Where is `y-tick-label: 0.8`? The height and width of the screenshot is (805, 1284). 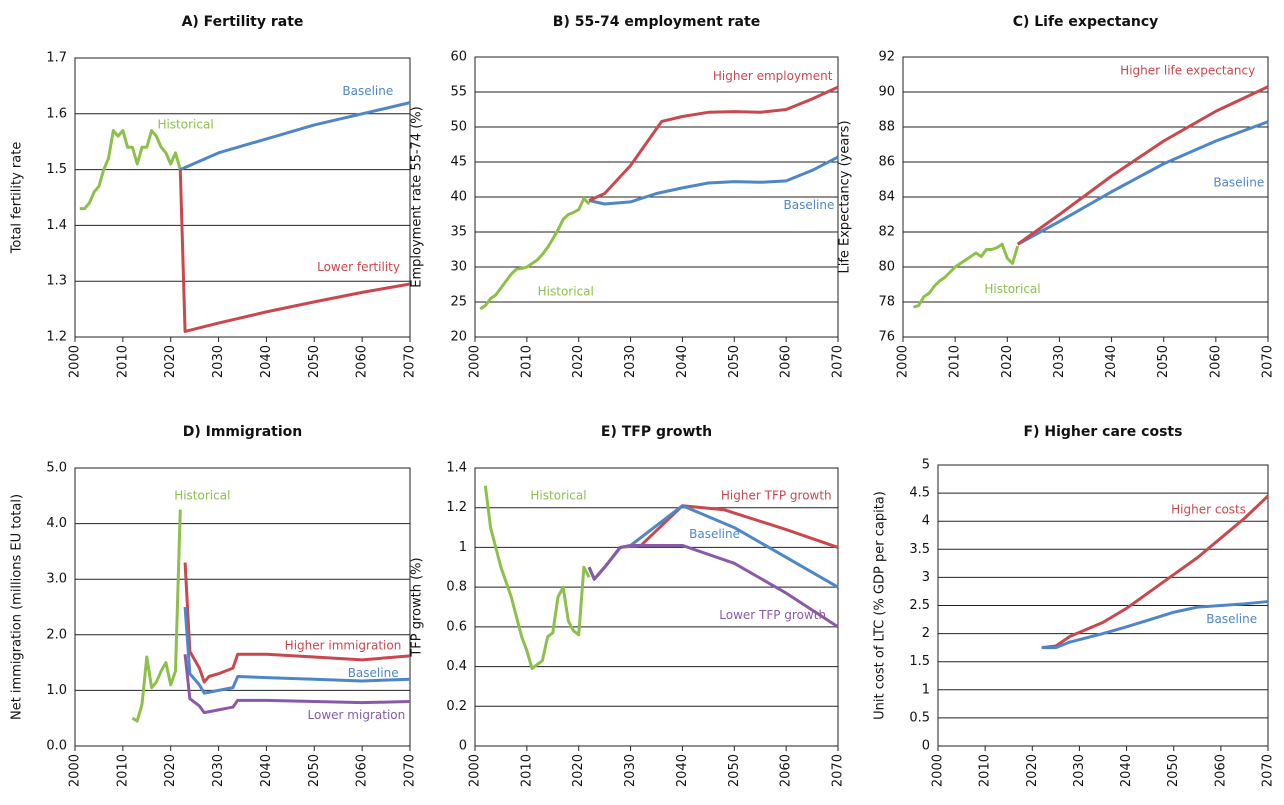
y-tick-label: 0.8 is located at coordinates (456, 587).